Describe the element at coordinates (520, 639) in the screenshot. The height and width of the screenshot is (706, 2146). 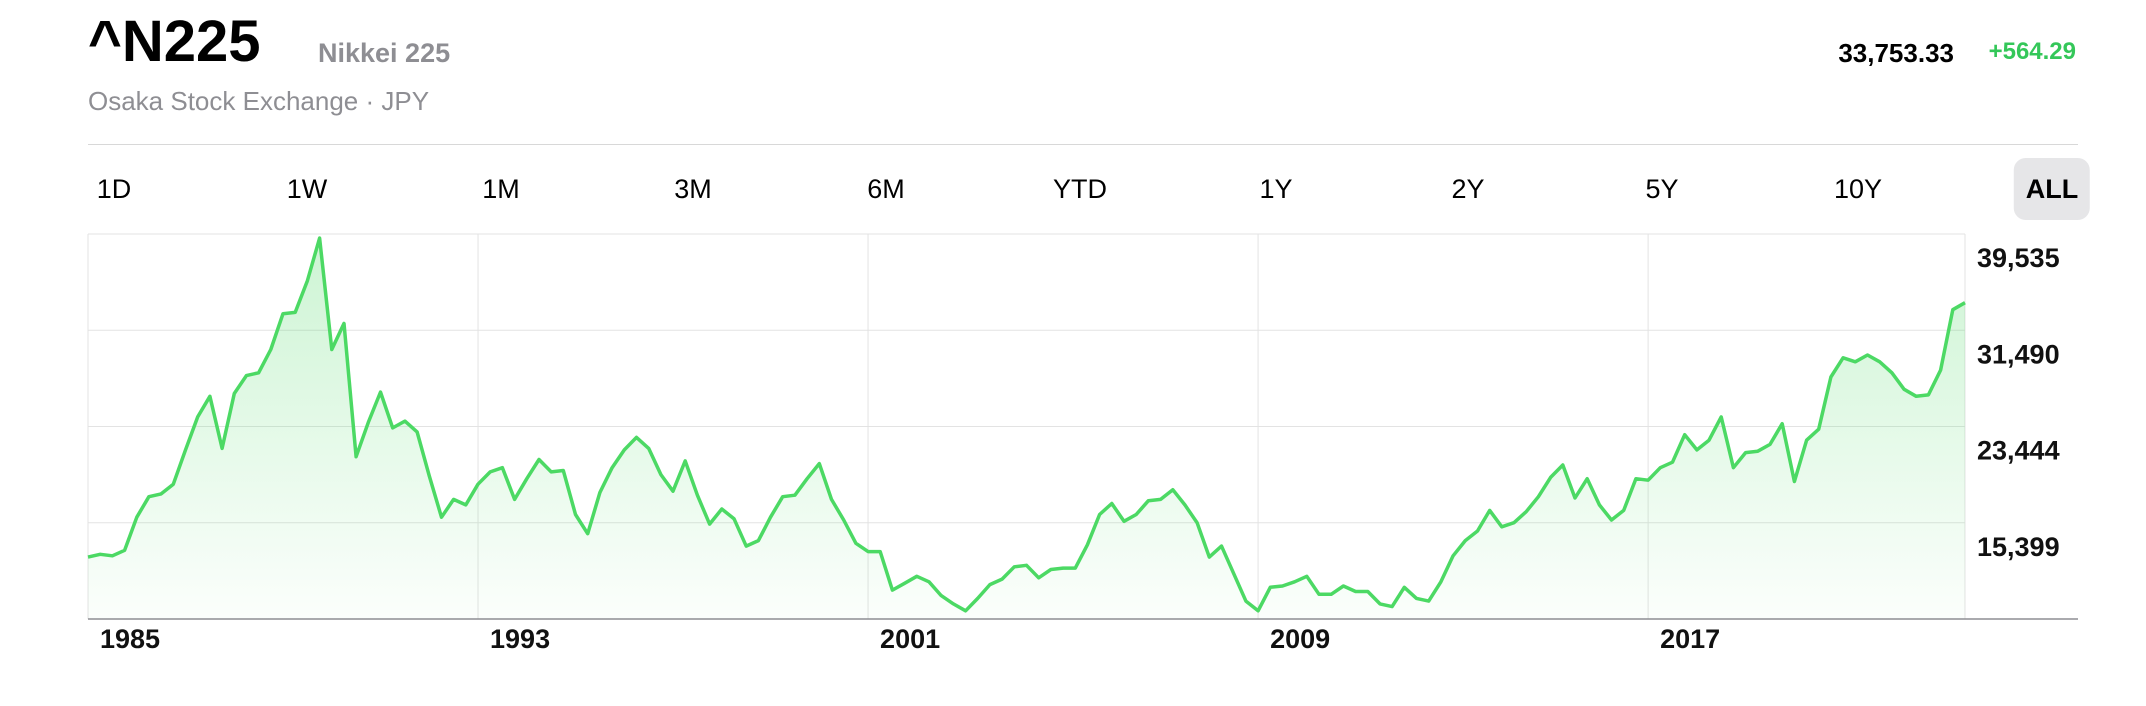
I see `x-tick-label: 1993` at that location.